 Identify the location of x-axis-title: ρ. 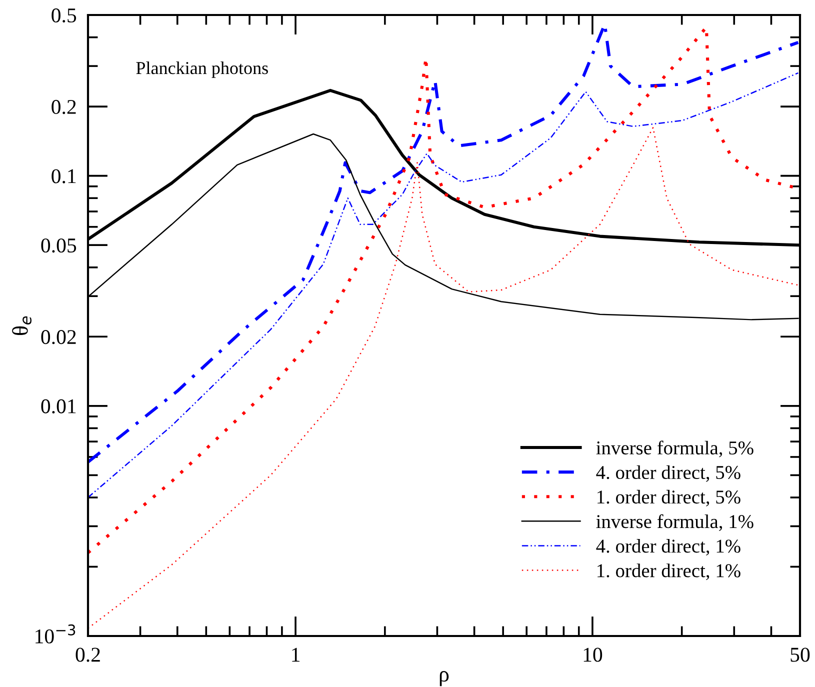
(444, 678).